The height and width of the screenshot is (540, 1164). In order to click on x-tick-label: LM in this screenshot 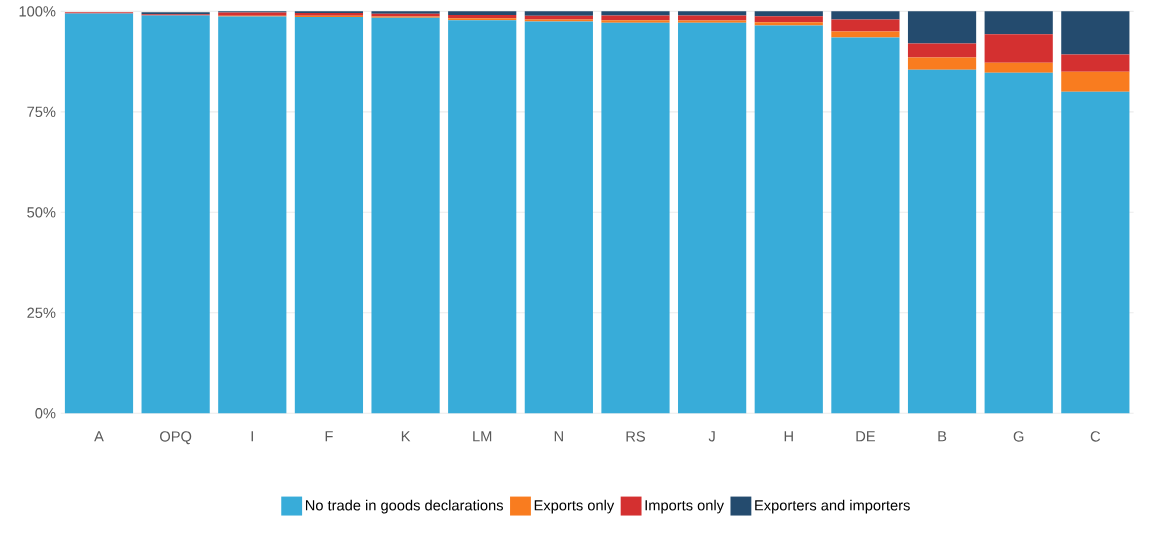, I will do `click(482, 436)`.